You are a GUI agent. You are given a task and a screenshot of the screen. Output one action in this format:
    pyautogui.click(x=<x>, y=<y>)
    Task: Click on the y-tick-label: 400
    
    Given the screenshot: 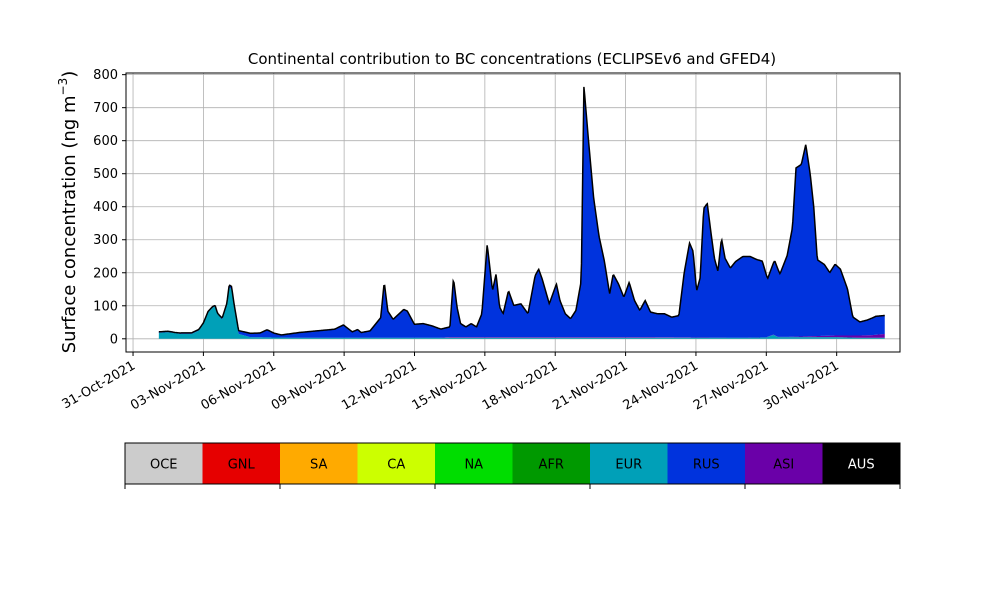 What is the action you would take?
    pyautogui.click(x=105, y=207)
    